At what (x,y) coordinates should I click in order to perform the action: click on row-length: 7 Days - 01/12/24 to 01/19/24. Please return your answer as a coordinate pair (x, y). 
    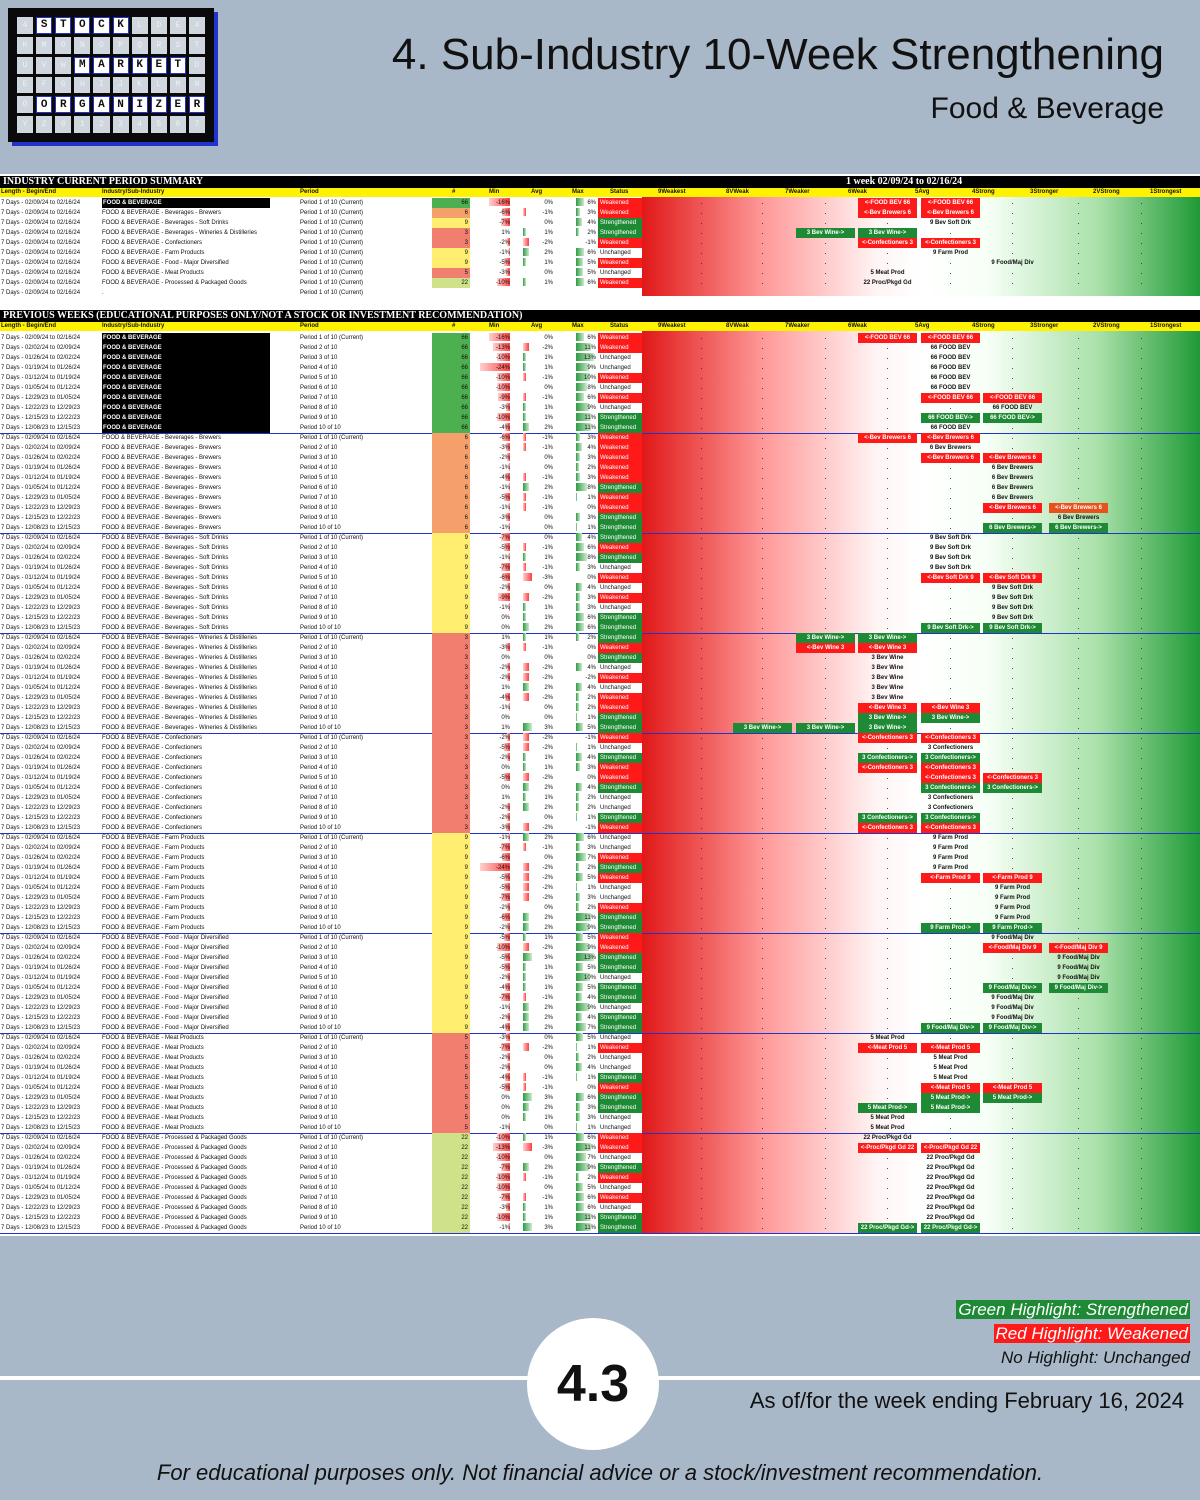
    Looking at the image, I should click on (41, 1178).